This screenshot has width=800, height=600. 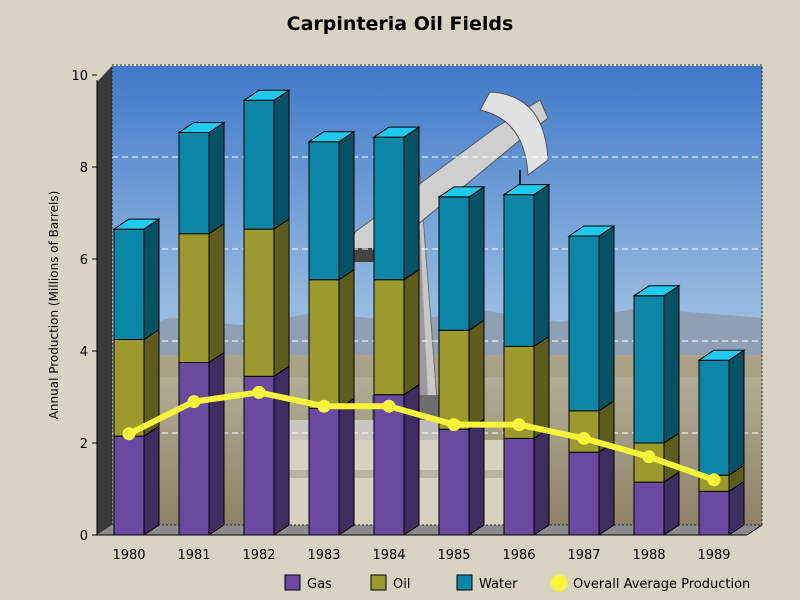 What do you see at coordinates (526, 265) in the screenshot?
I see `bar-water-1986` at bounding box center [526, 265].